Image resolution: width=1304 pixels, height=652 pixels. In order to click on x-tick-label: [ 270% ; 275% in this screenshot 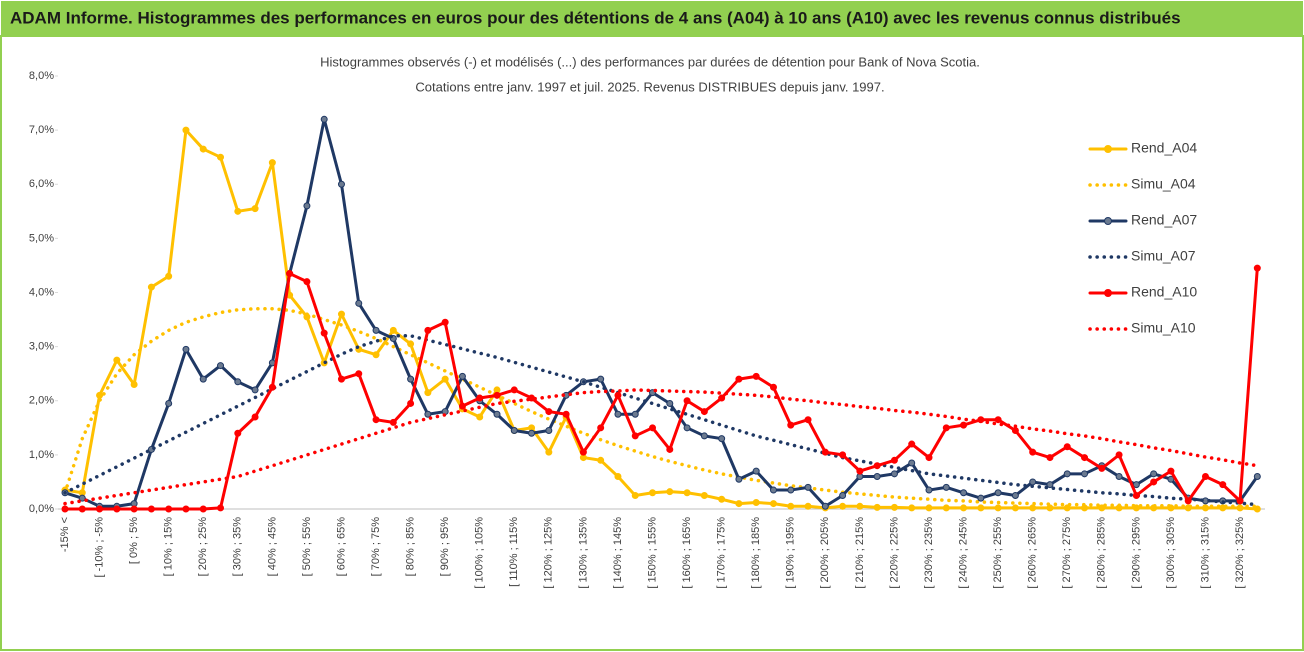, I will do `click(1067, 553)`.